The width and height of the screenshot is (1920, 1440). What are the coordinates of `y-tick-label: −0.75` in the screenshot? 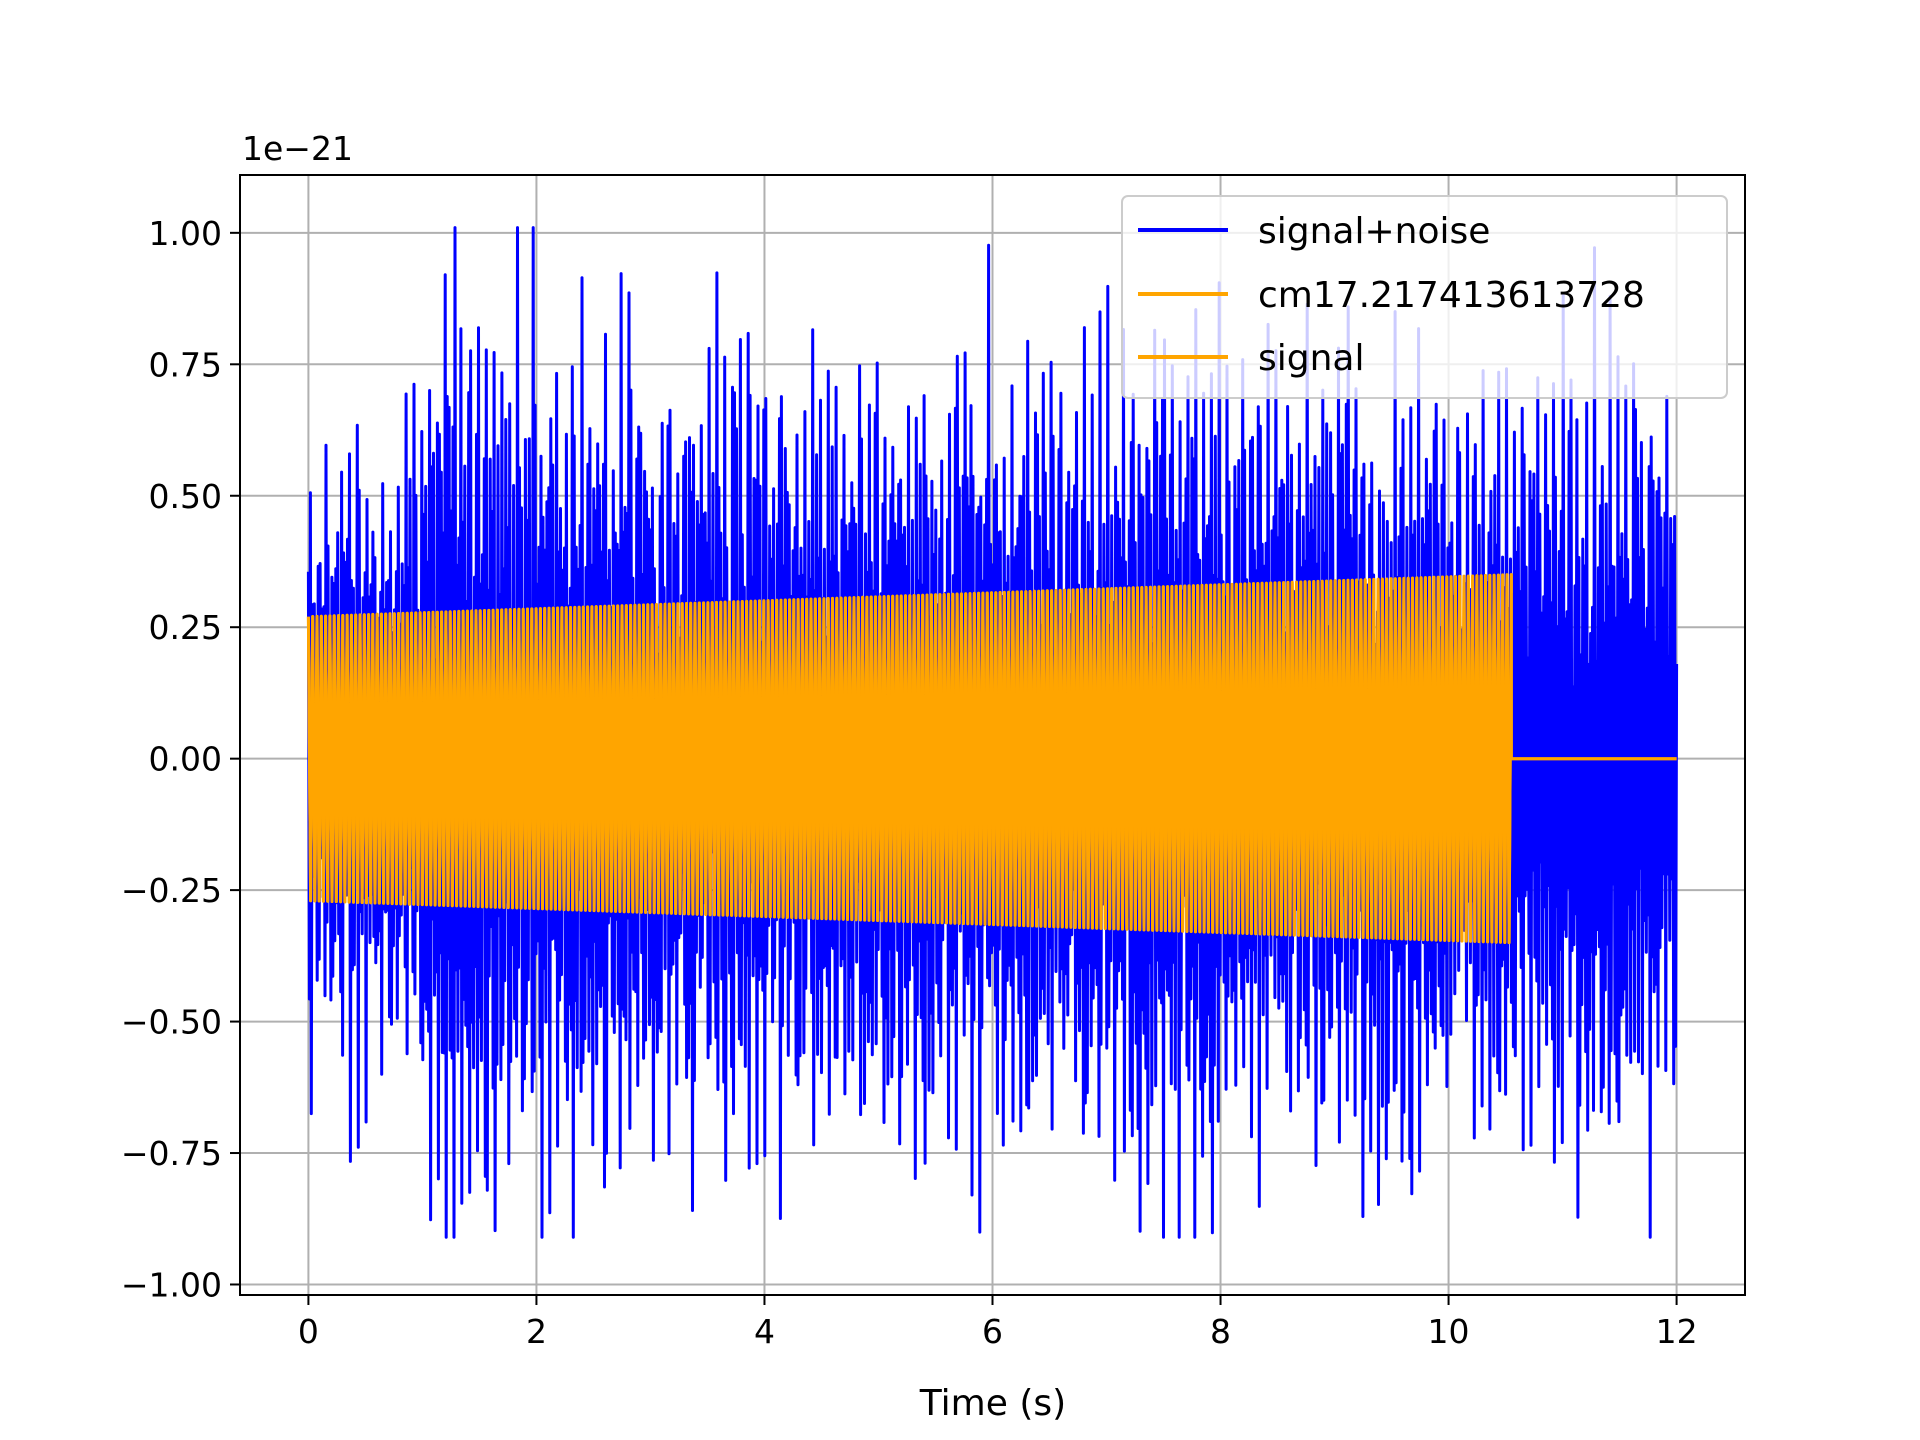 It's located at (171, 1153).